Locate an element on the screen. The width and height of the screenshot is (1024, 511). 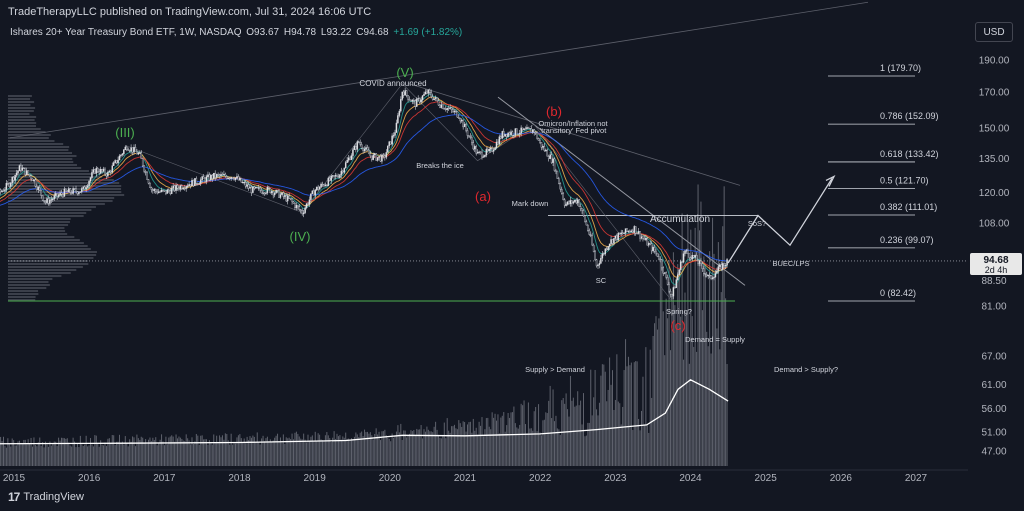
chart-annotation: SC is located at coordinates (601, 280).